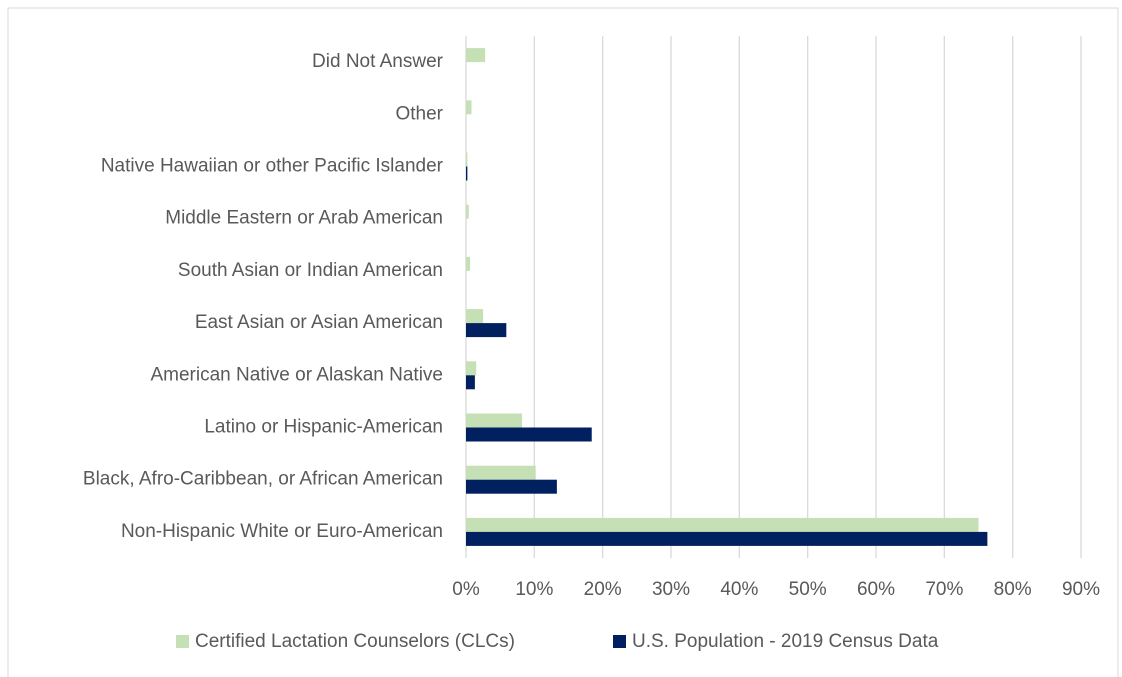 Image resolution: width=1122 pixels, height=677 pixels. What do you see at coordinates (739, 589) in the screenshot?
I see `x-tick-label: 40%` at bounding box center [739, 589].